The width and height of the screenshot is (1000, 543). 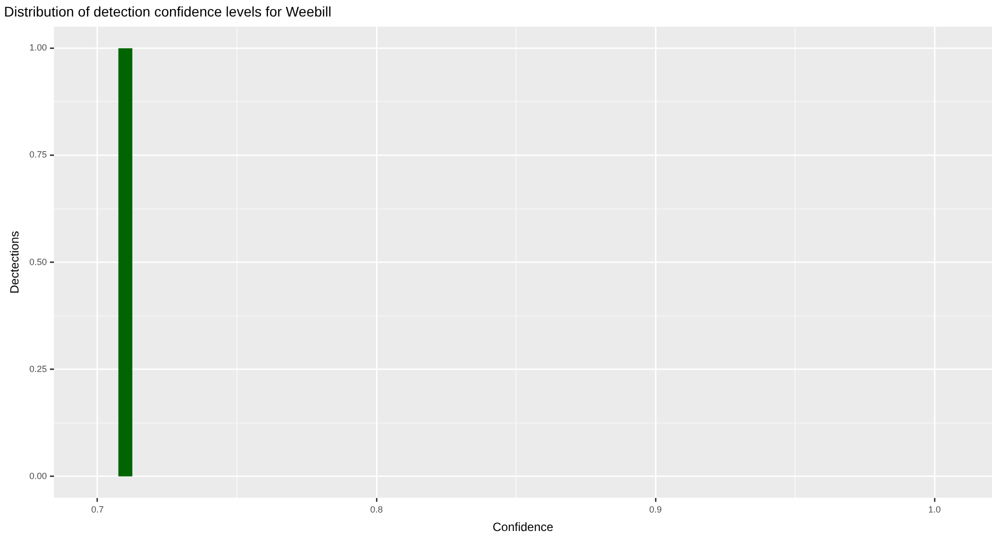 I want to click on y-tick-label: 1.00, so click(x=38, y=47).